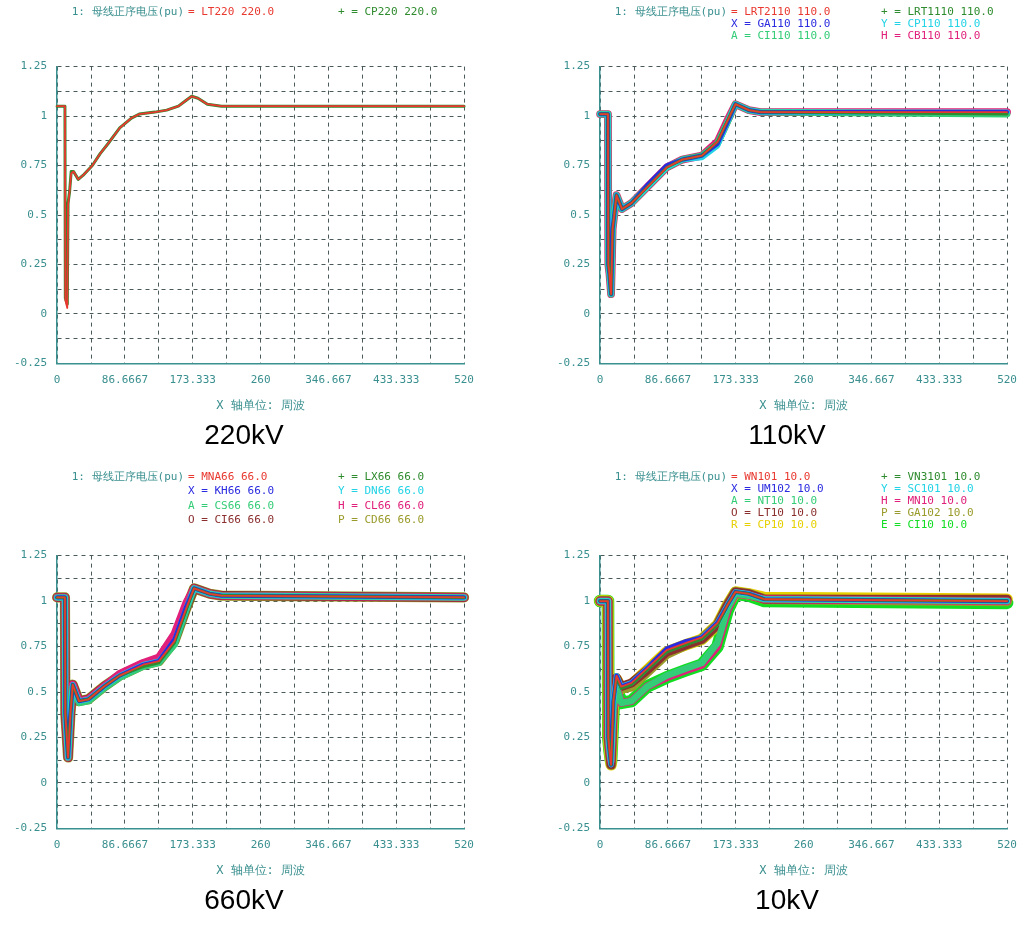 The width and height of the screenshot is (1034, 929). Describe the element at coordinates (382, 521) in the screenshot. I see `text: P = CD66 66.0` at that location.